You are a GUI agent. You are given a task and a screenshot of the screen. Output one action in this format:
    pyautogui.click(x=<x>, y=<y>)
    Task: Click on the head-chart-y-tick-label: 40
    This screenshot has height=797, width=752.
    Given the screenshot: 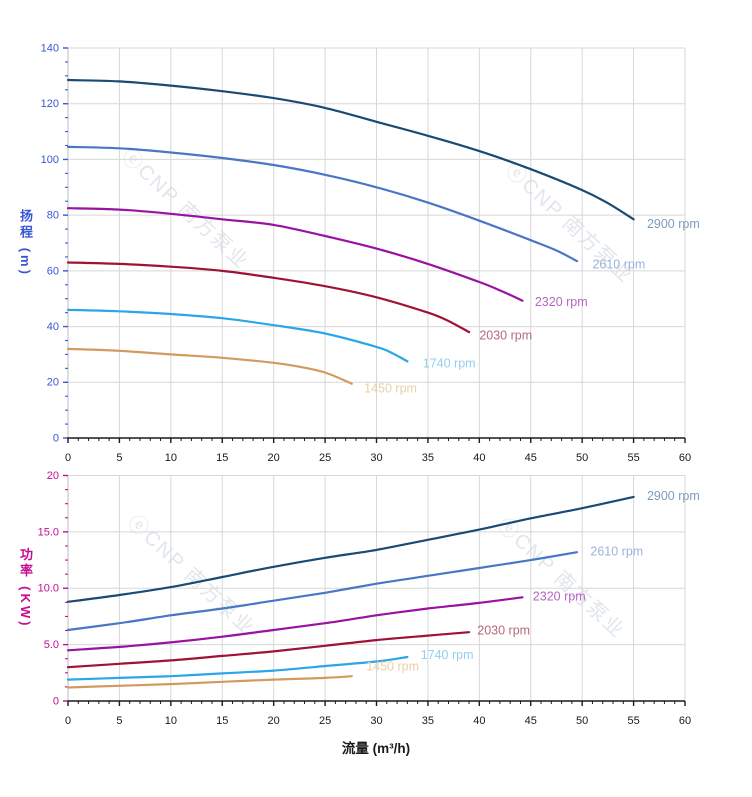 What is the action you would take?
    pyautogui.click(x=53, y=327)
    